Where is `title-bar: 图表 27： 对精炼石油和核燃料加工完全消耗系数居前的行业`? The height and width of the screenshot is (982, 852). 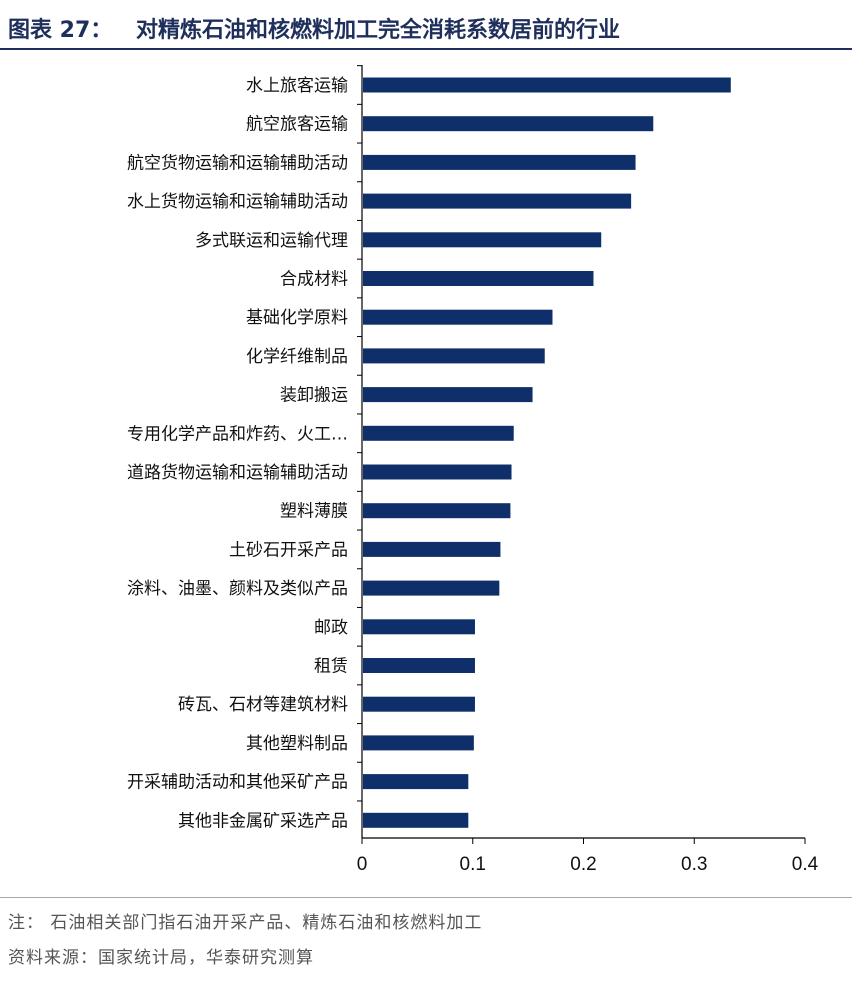 title-bar: 图表 27： 对精炼石油和核燃料加工完全消耗系数居前的行业 is located at coordinates (426, 25).